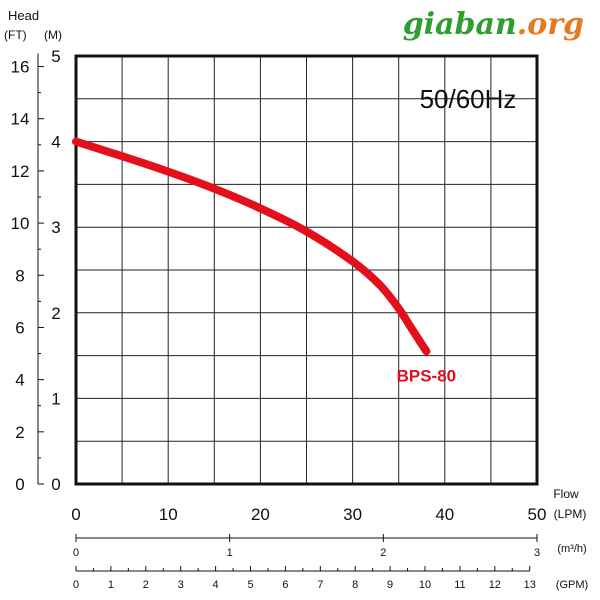  I want to click on flow-gpm-tick-label: 3, so click(181, 585).